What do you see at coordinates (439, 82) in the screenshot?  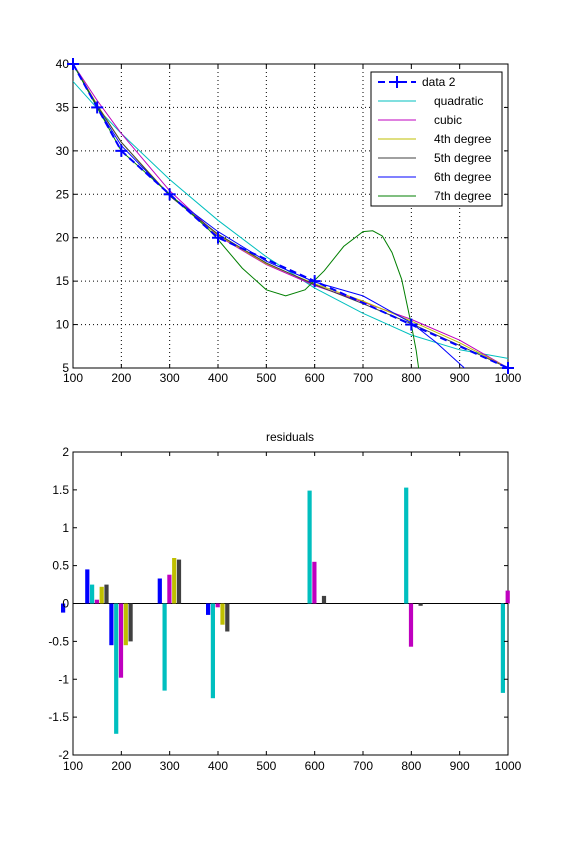 I see `legend-label: data 2` at bounding box center [439, 82].